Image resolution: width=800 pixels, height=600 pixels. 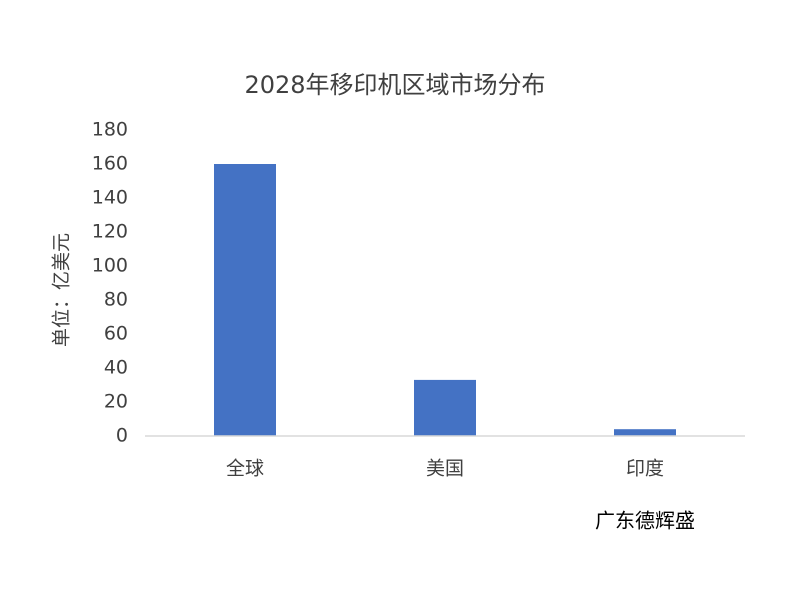 What do you see at coordinates (62, 290) in the screenshot?
I see `y-axis-label: 单位：亿美元` at bounding box center [62, 290].